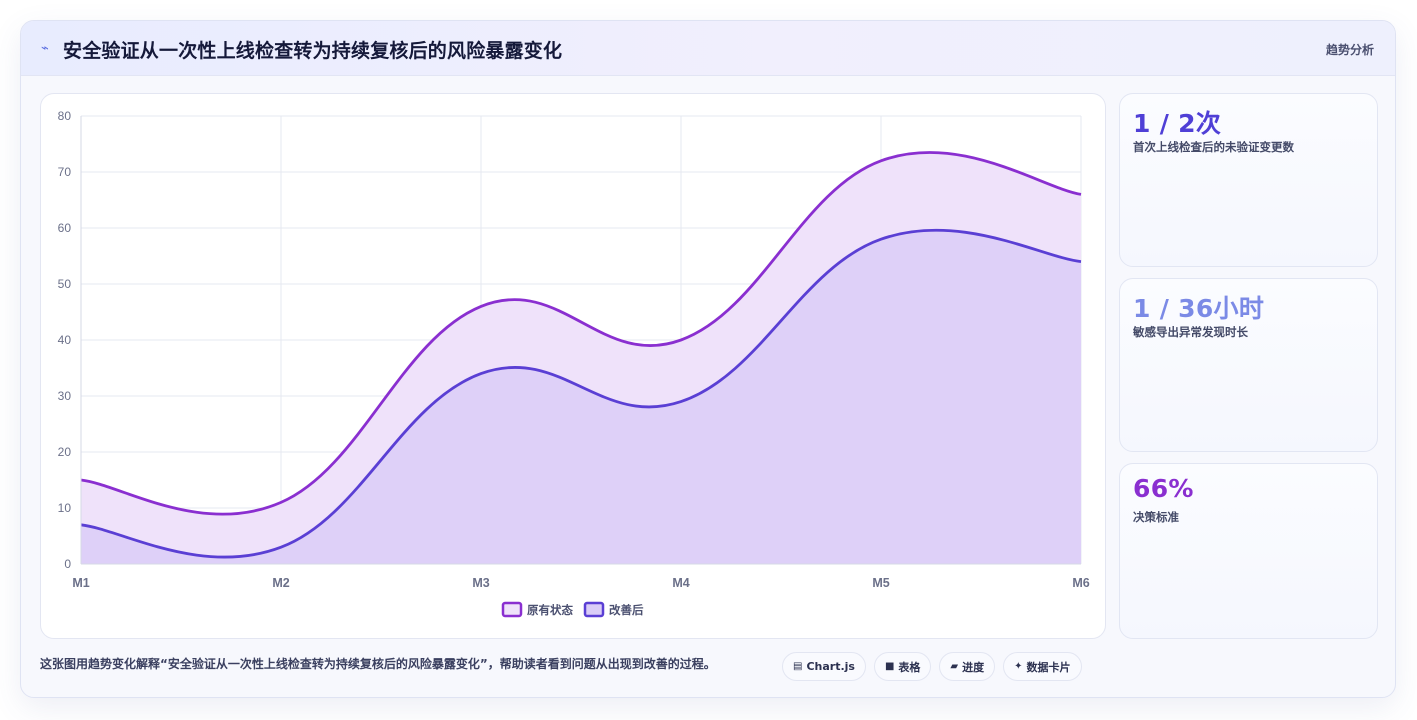 Image resolution: width=1417 pixels, height=720 pixels. Describe the element at coordinates (1349, 50) in the screenshot. I see `trend-analysis-tag: 趋势分析` at that location.